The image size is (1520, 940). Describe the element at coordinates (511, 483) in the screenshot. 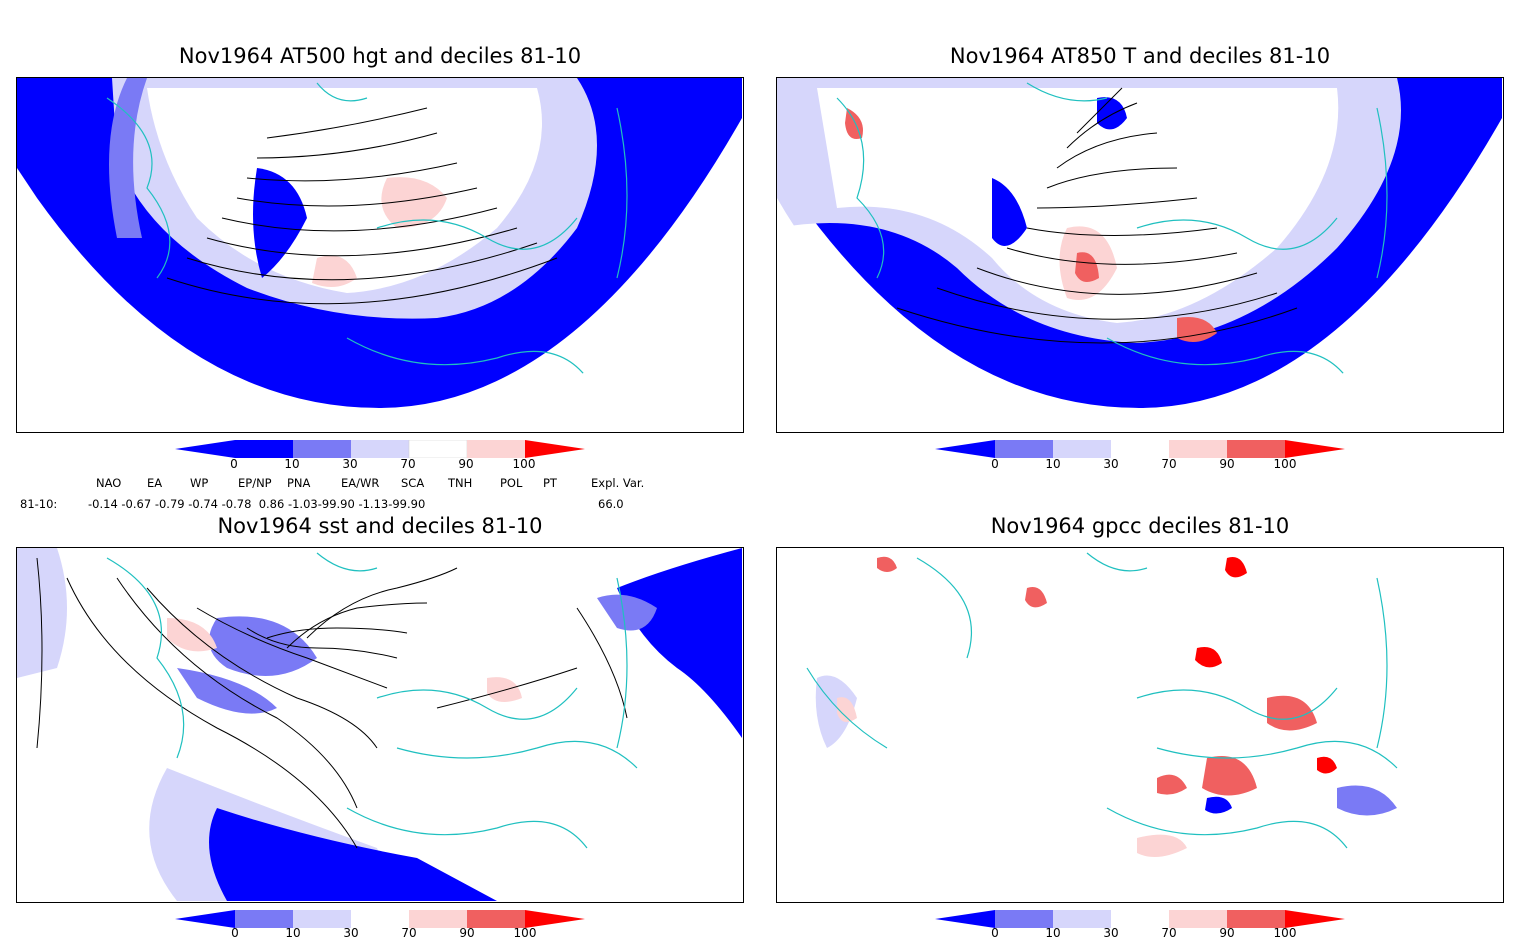

I see `index-header: POL` at that location.